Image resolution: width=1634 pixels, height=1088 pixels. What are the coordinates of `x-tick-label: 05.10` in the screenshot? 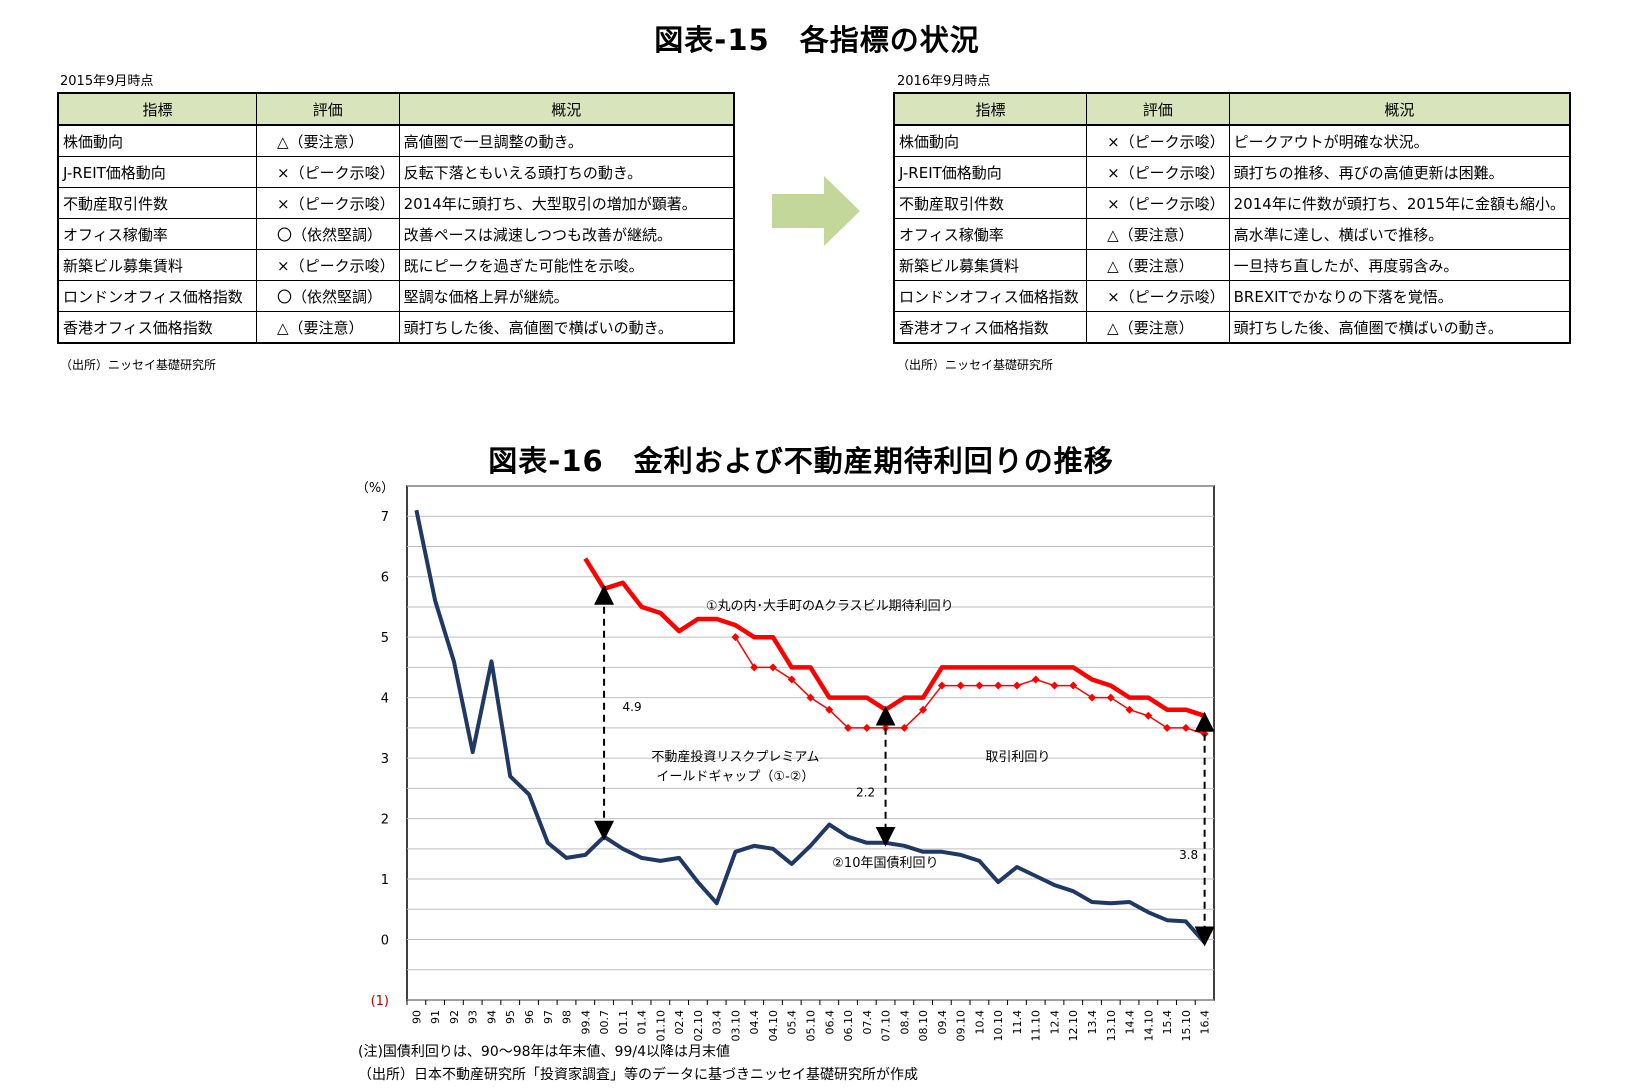 It's located at (811, 1026).